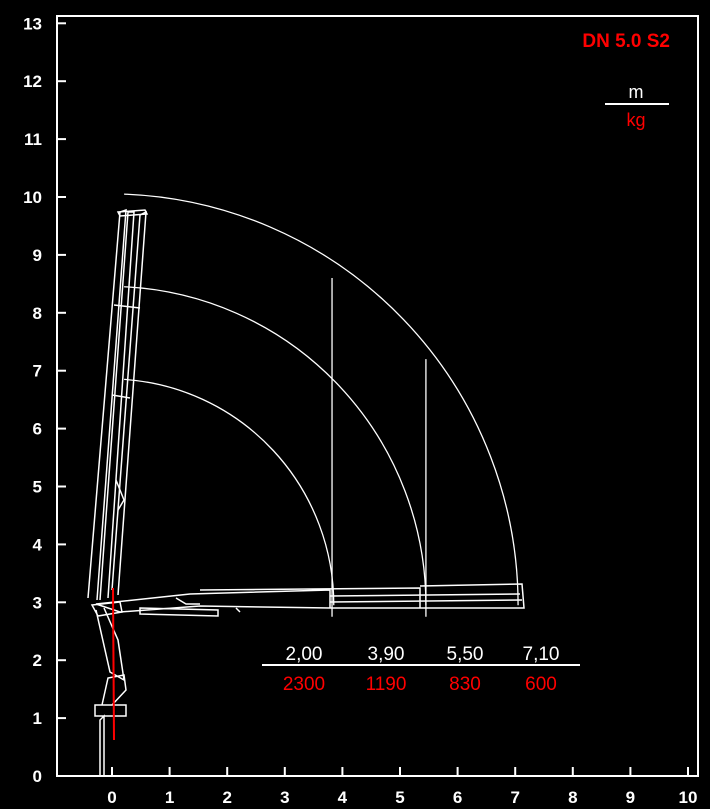  What do you see at coordinates (636, 92) in the screenshot?
I see `unit-meters-label: m` at bounding box center [636, 92].